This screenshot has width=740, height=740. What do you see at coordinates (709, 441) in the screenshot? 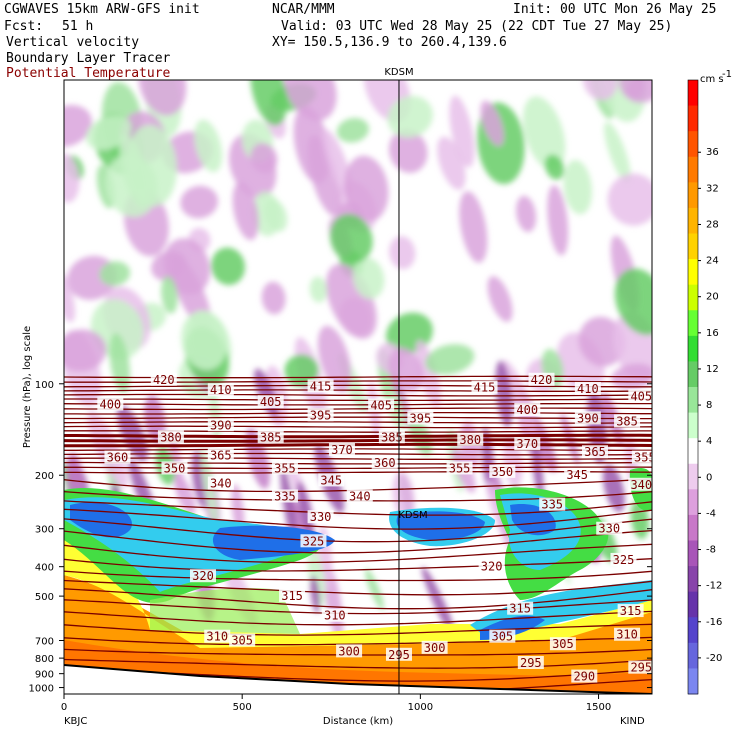
I see `colorbar-tick-label: 4` at bounding box center [709, 441].